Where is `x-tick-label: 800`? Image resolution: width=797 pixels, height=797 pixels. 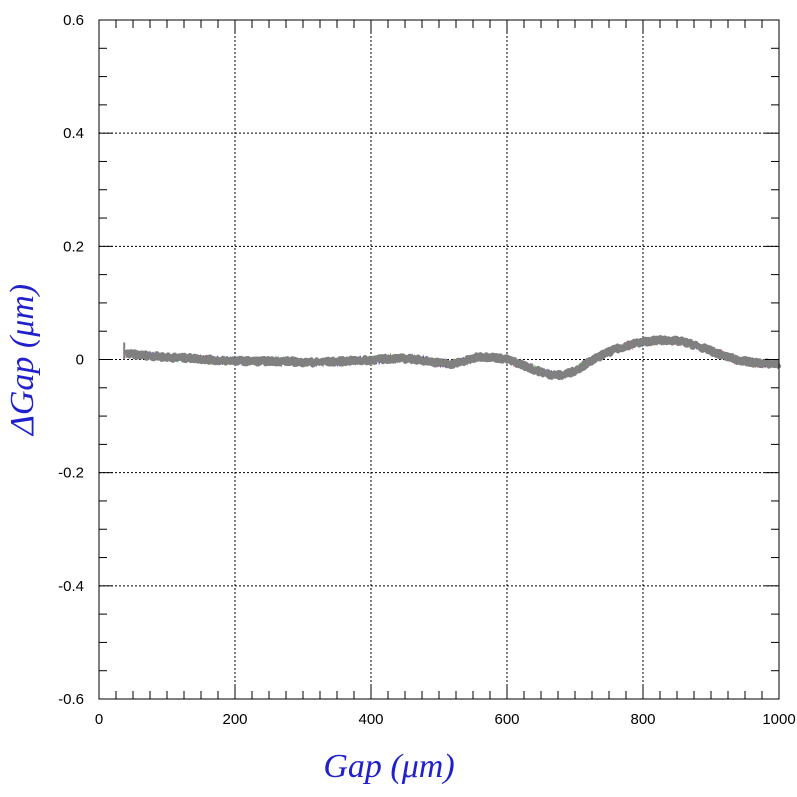
x-tick-label: 800 is located at coordinates (642, 719).